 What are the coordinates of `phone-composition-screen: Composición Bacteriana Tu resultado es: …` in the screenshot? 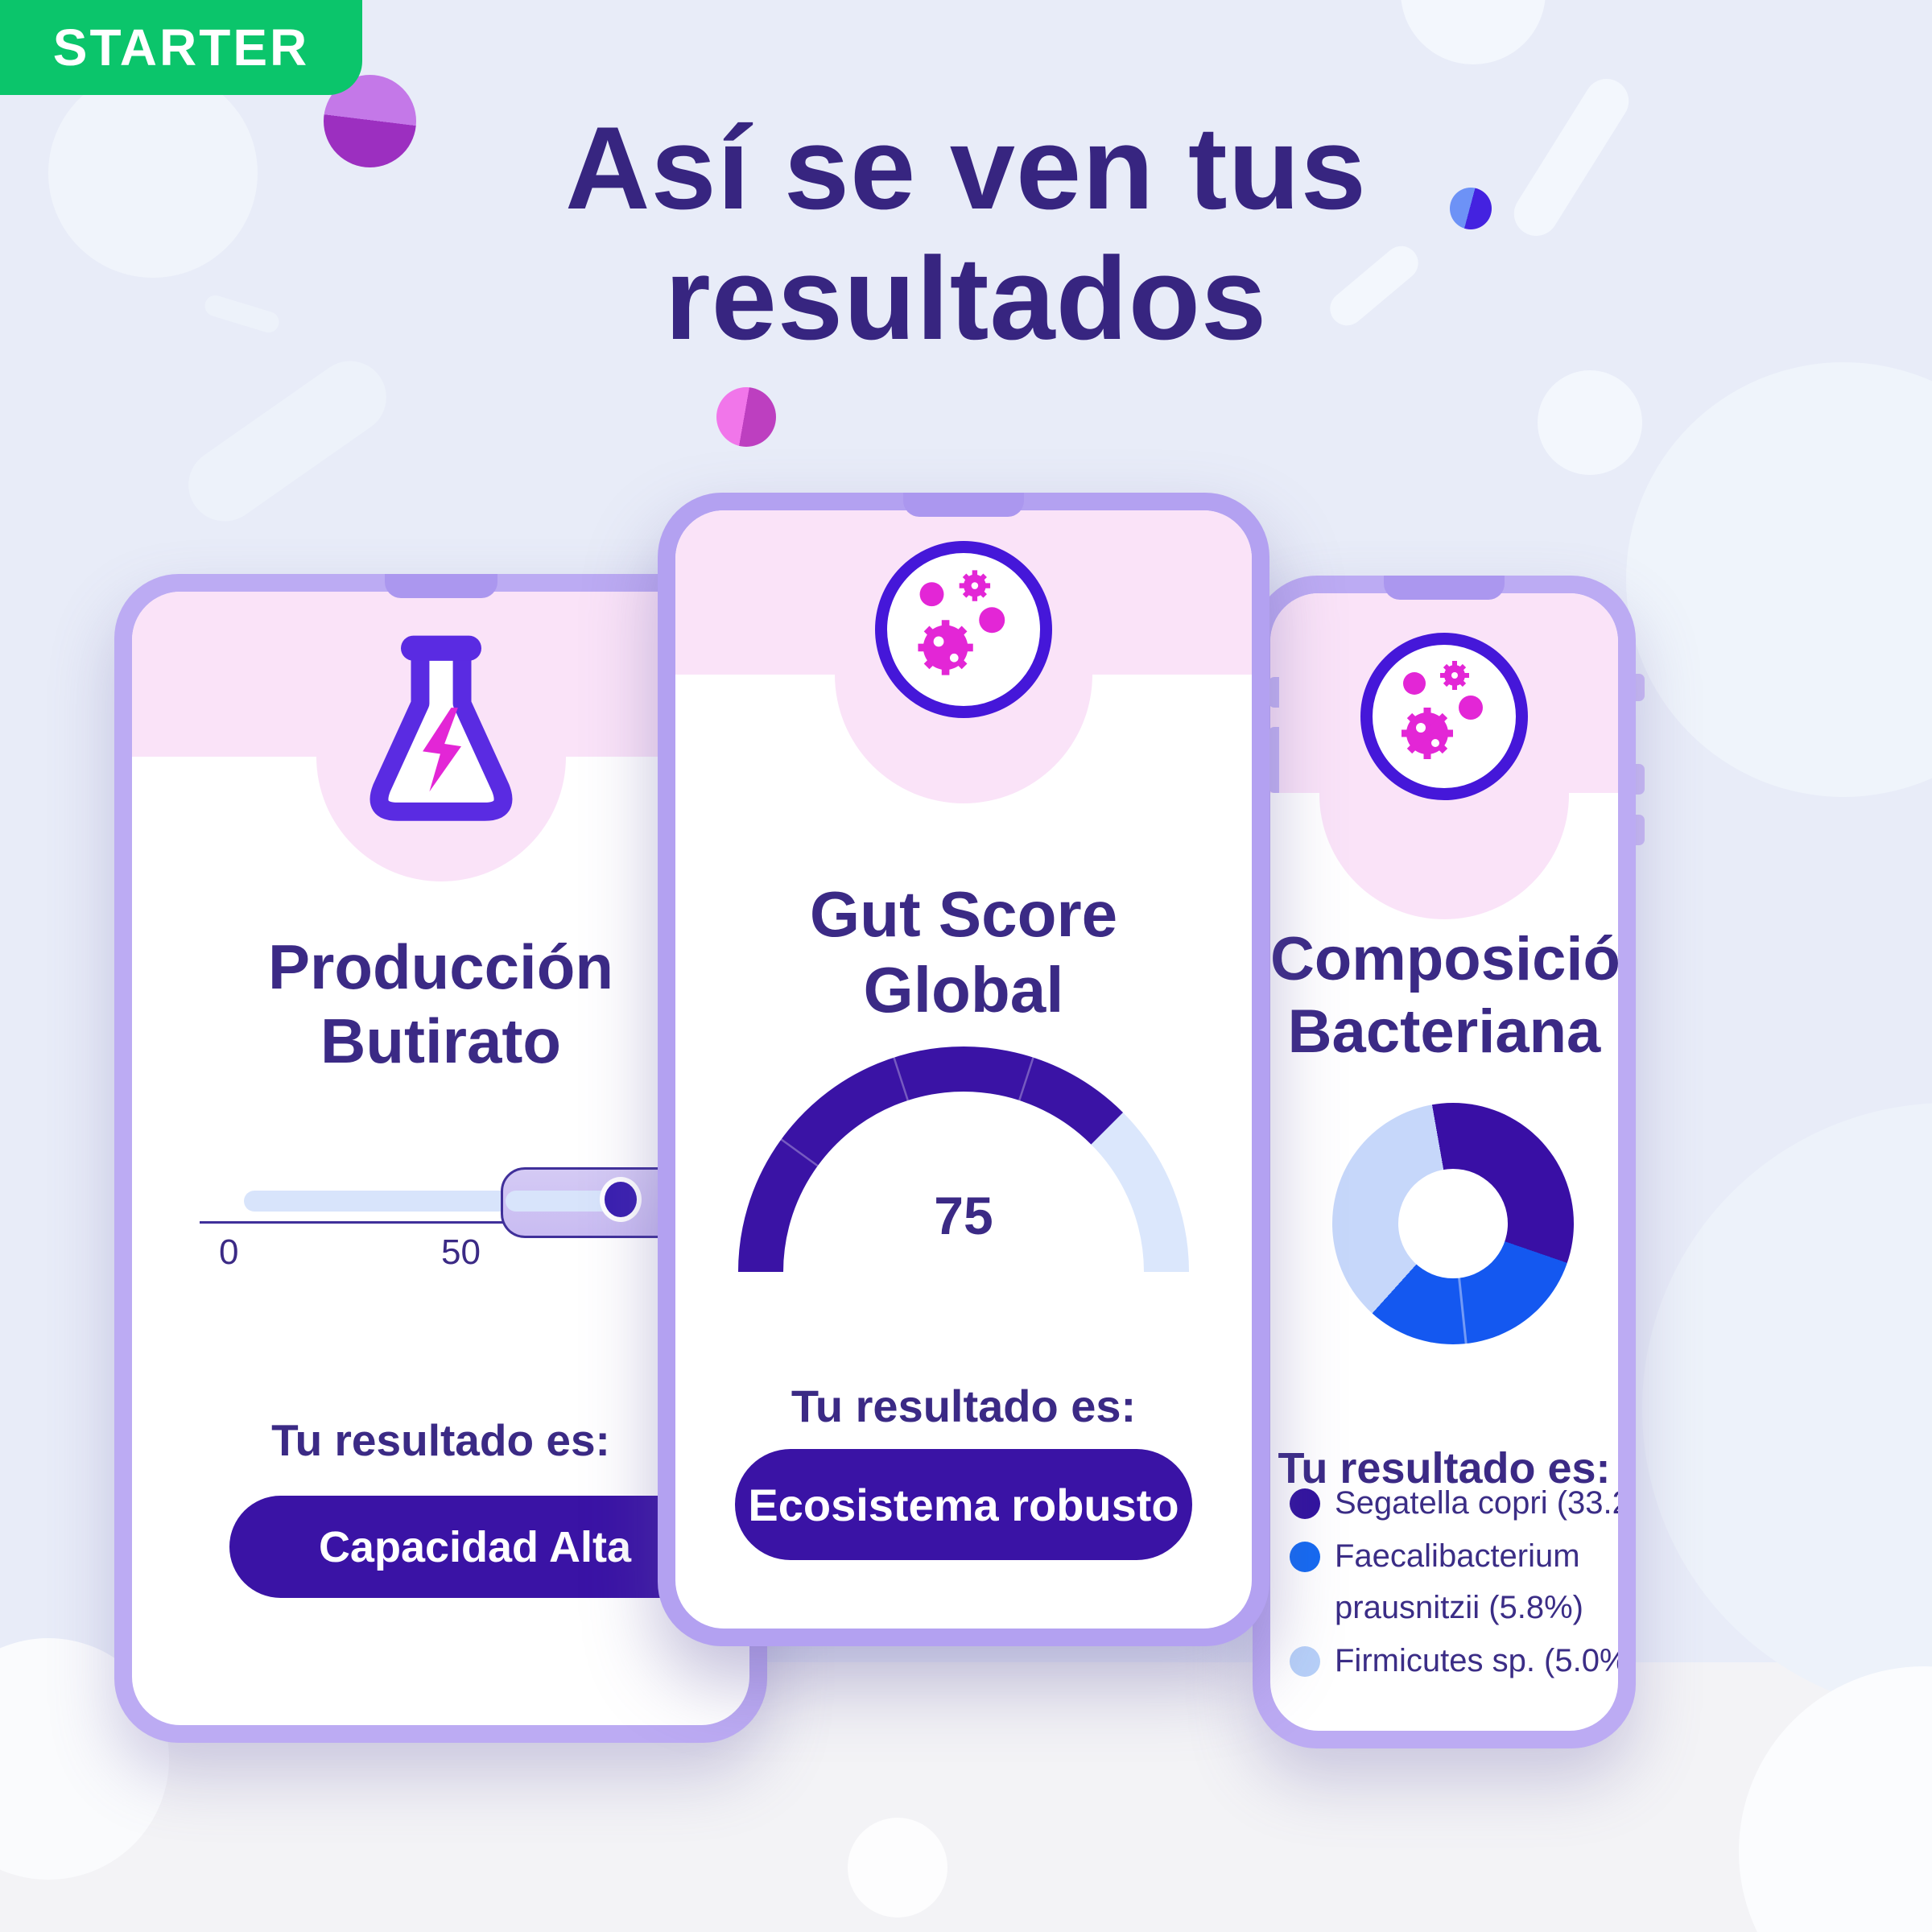 It's located at (1444, 1162).